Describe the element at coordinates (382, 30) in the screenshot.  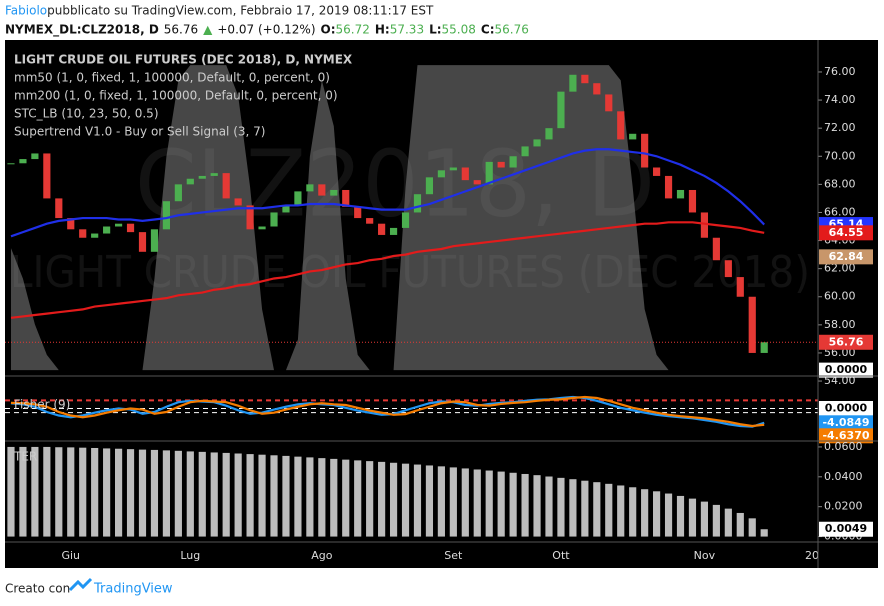
I see `quote-text: H:` at that location.